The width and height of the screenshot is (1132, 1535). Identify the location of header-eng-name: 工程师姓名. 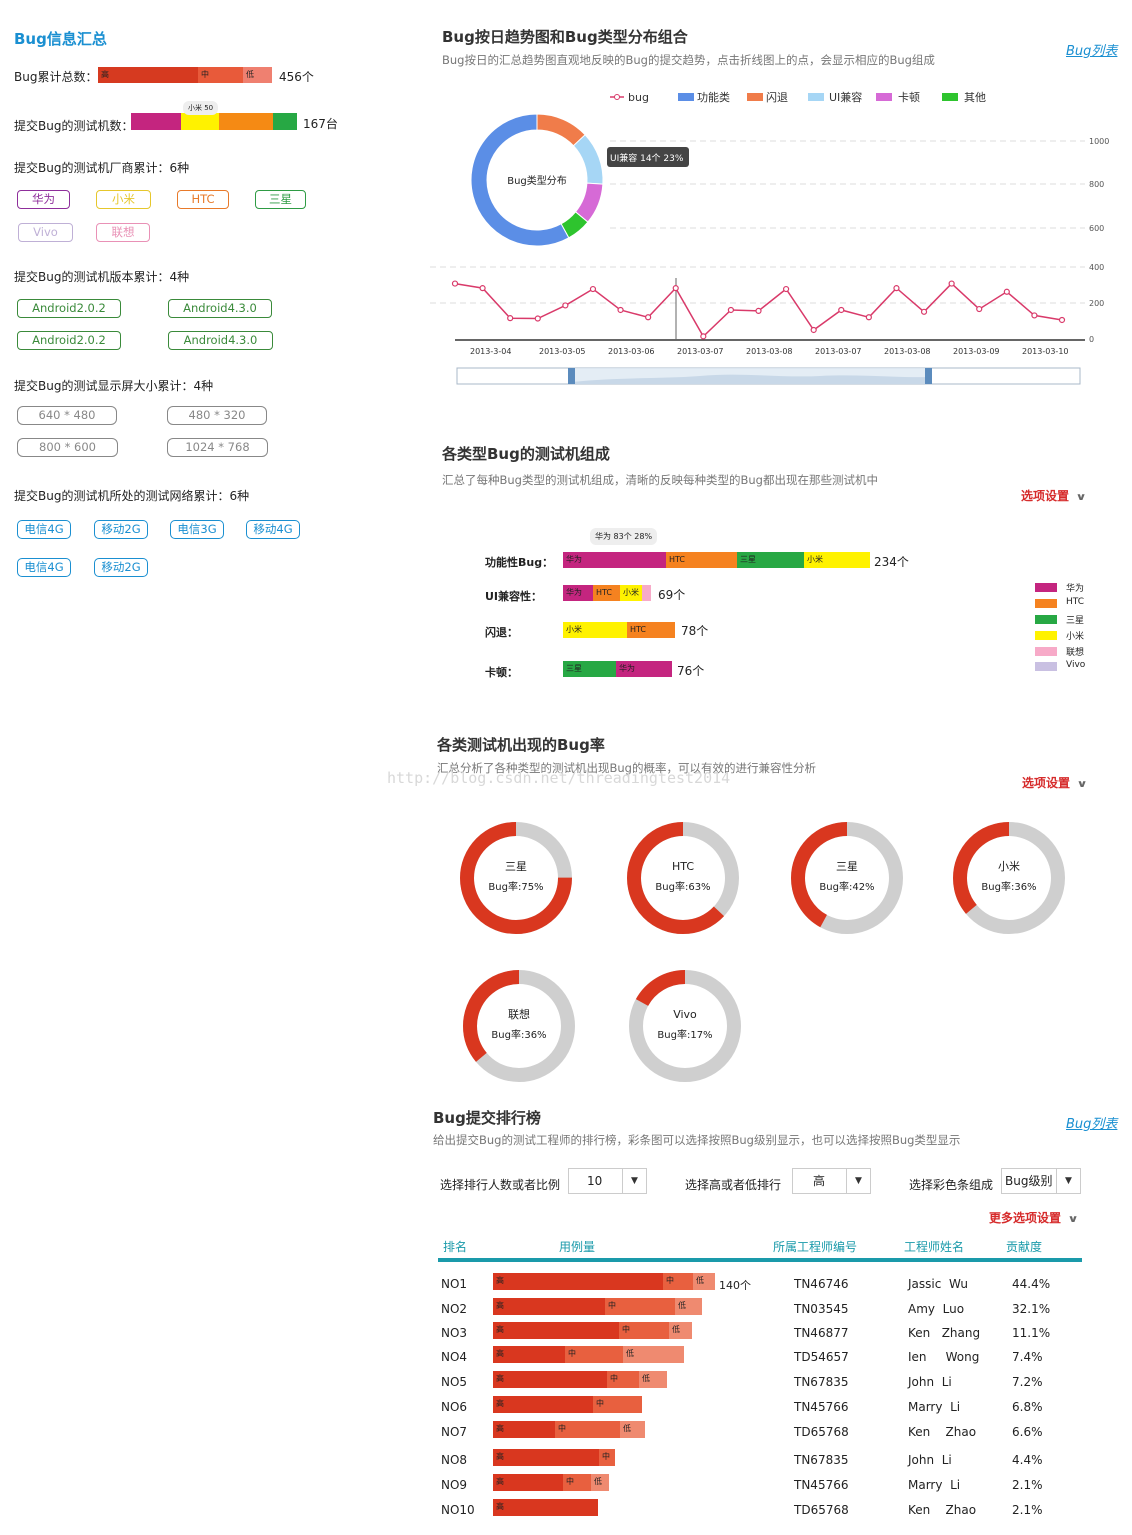
(934, 1247).